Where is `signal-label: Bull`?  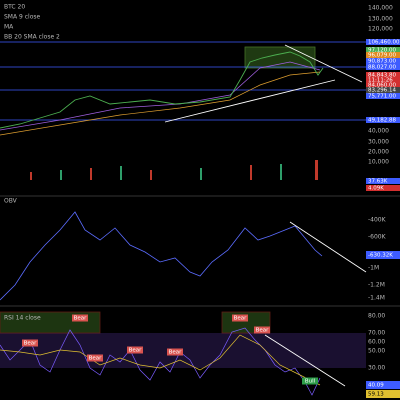
signal-label: Bull is located at coordinates (310, 382).